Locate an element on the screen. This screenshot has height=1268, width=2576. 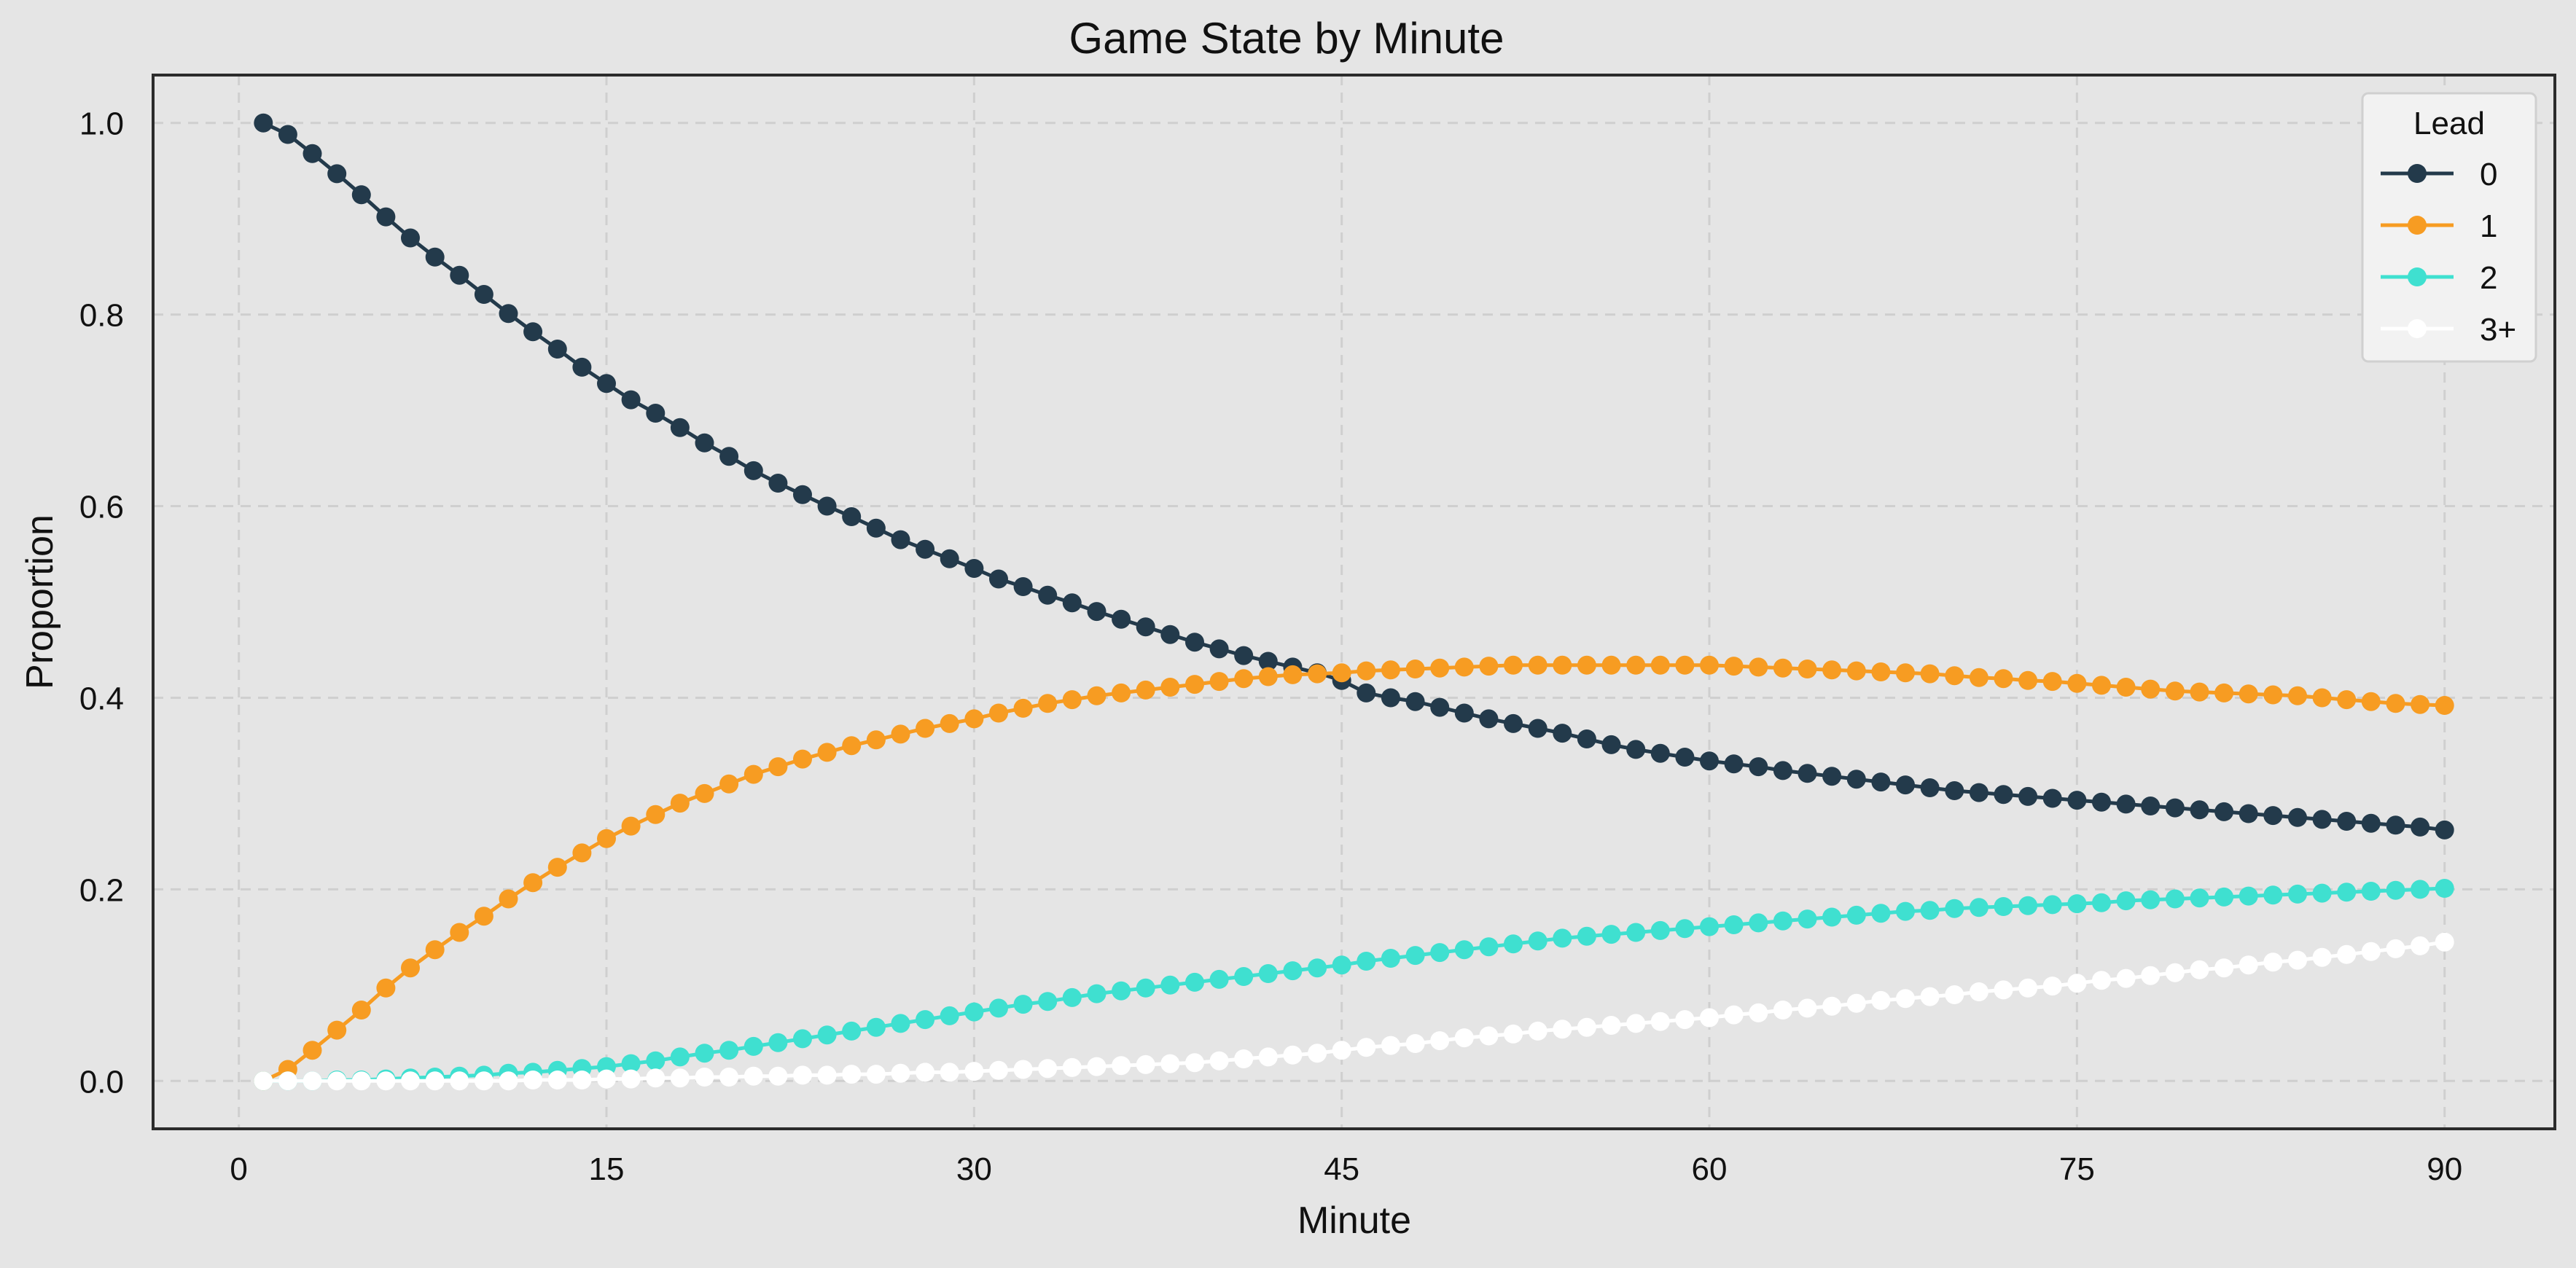
y-tick-label: 0.4 is located at coordinates (101, 698).